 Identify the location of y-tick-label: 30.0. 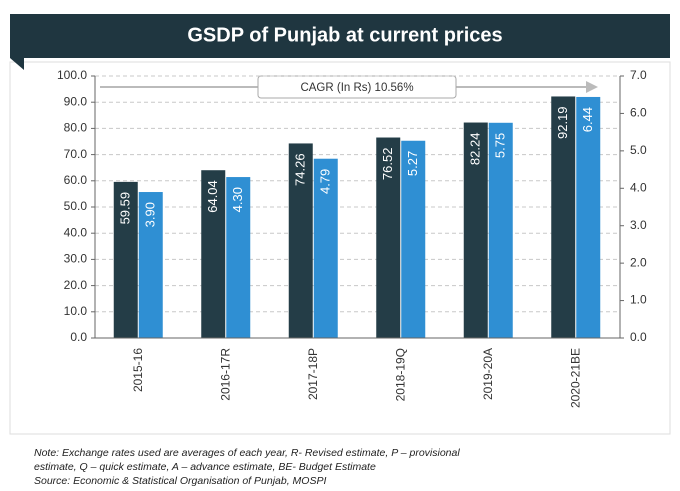
(76, 259).